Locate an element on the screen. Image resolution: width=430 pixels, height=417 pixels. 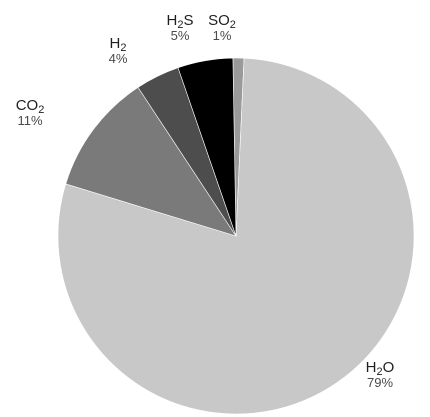
slice-percent-h2: 4% is located at coordinates (118, 58).